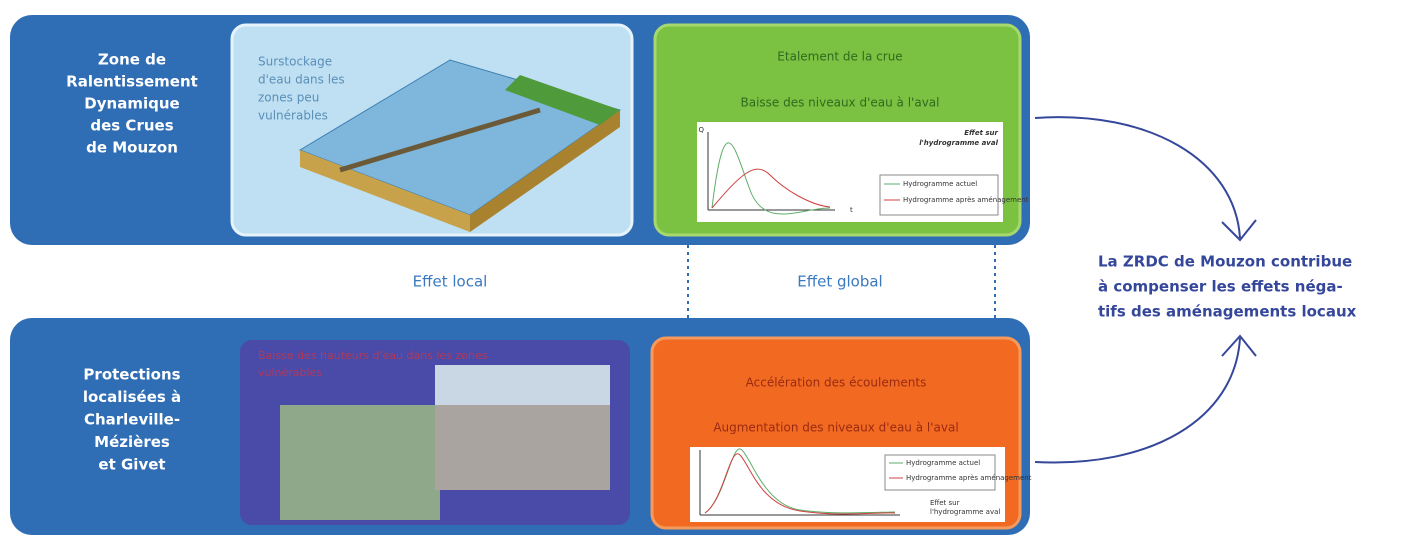  I want to click on axes, so click(799, 483).